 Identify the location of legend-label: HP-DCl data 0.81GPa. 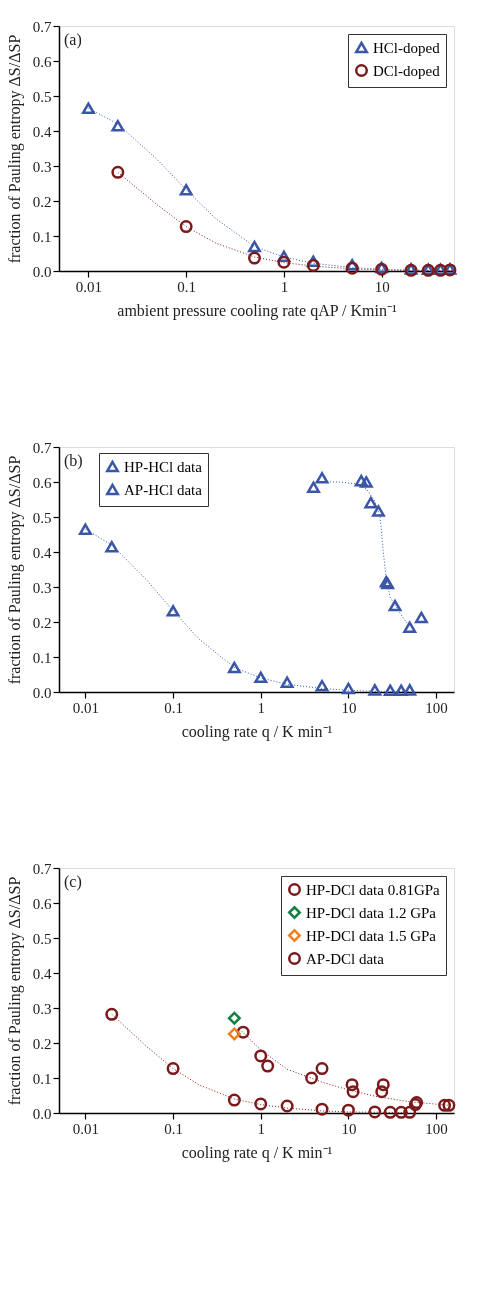
(373, 889).